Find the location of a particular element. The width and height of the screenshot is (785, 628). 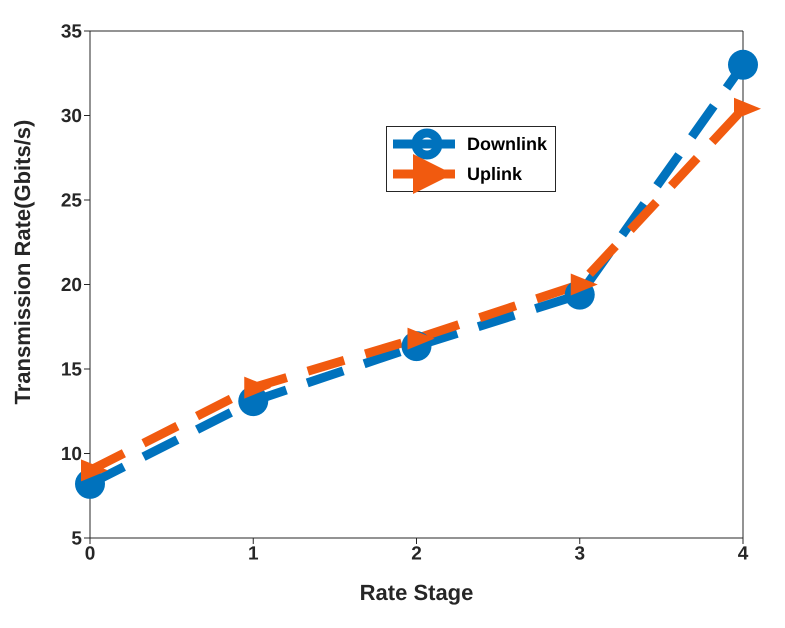

y-tick-label: 35 is located at coordinates (71, 32).